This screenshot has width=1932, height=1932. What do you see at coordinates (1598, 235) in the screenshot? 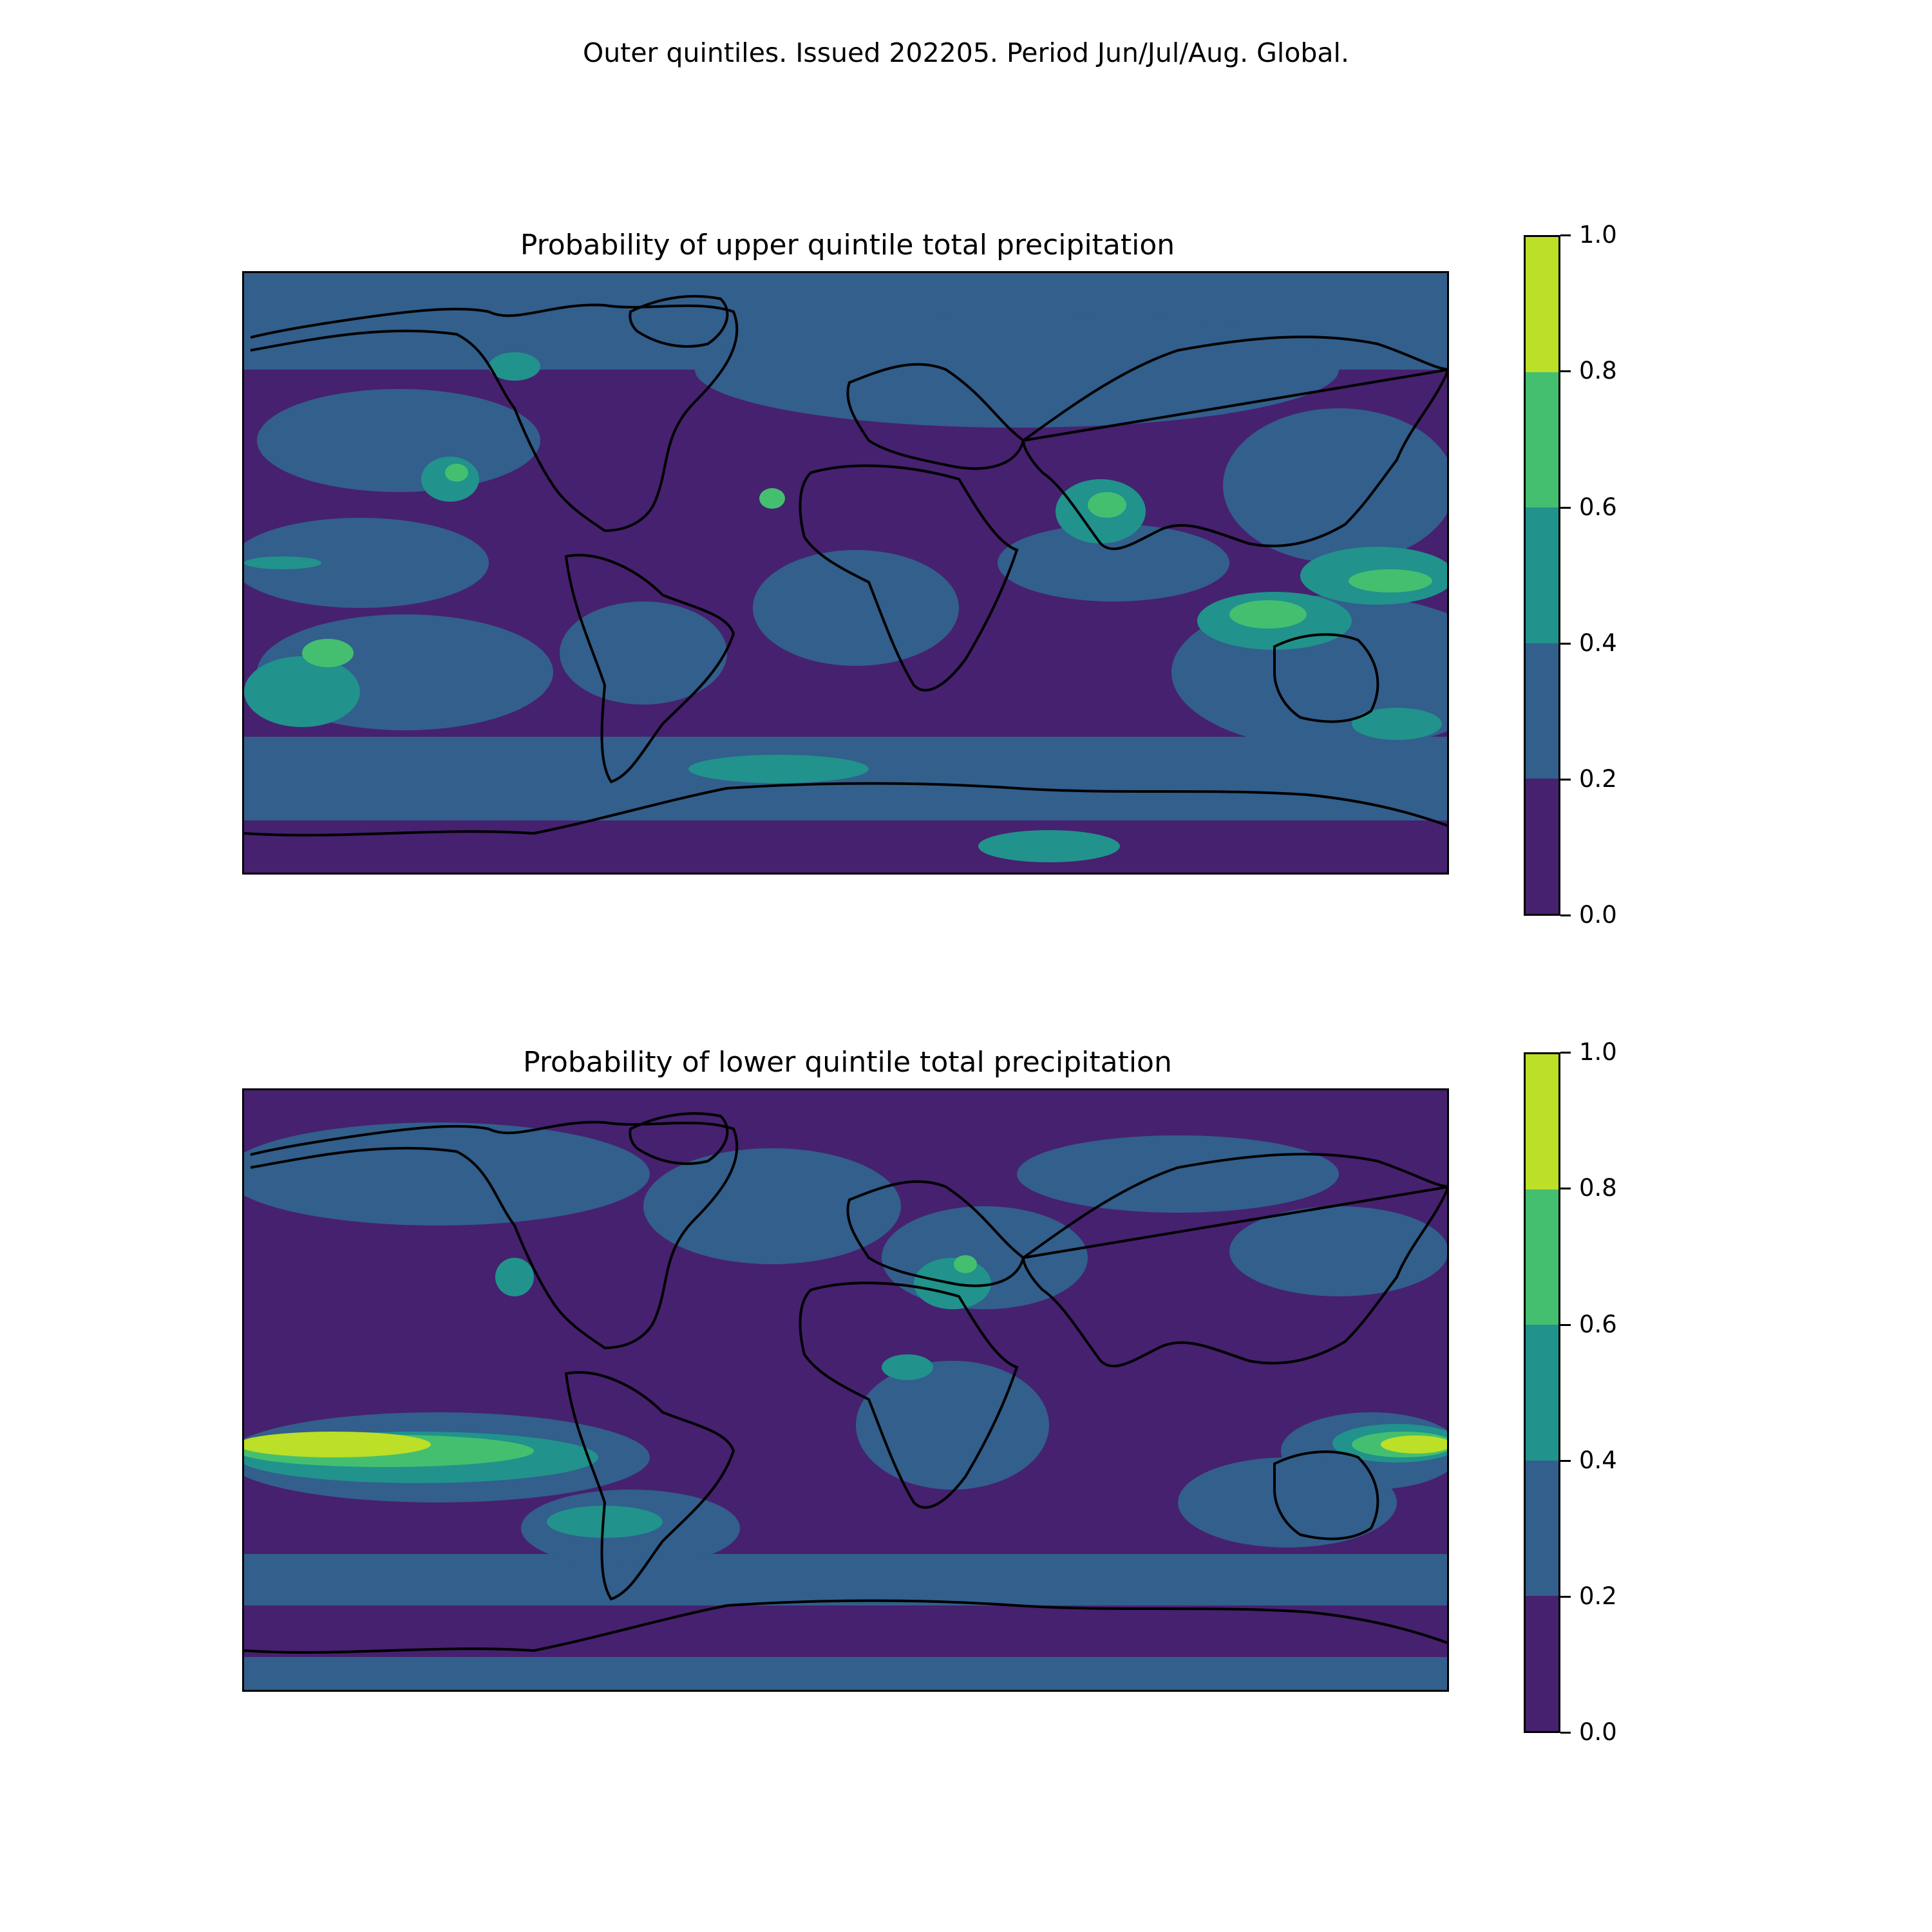
I see `upper-ticklabel-1.0: 1.0` at bounding box center [1598, 235].